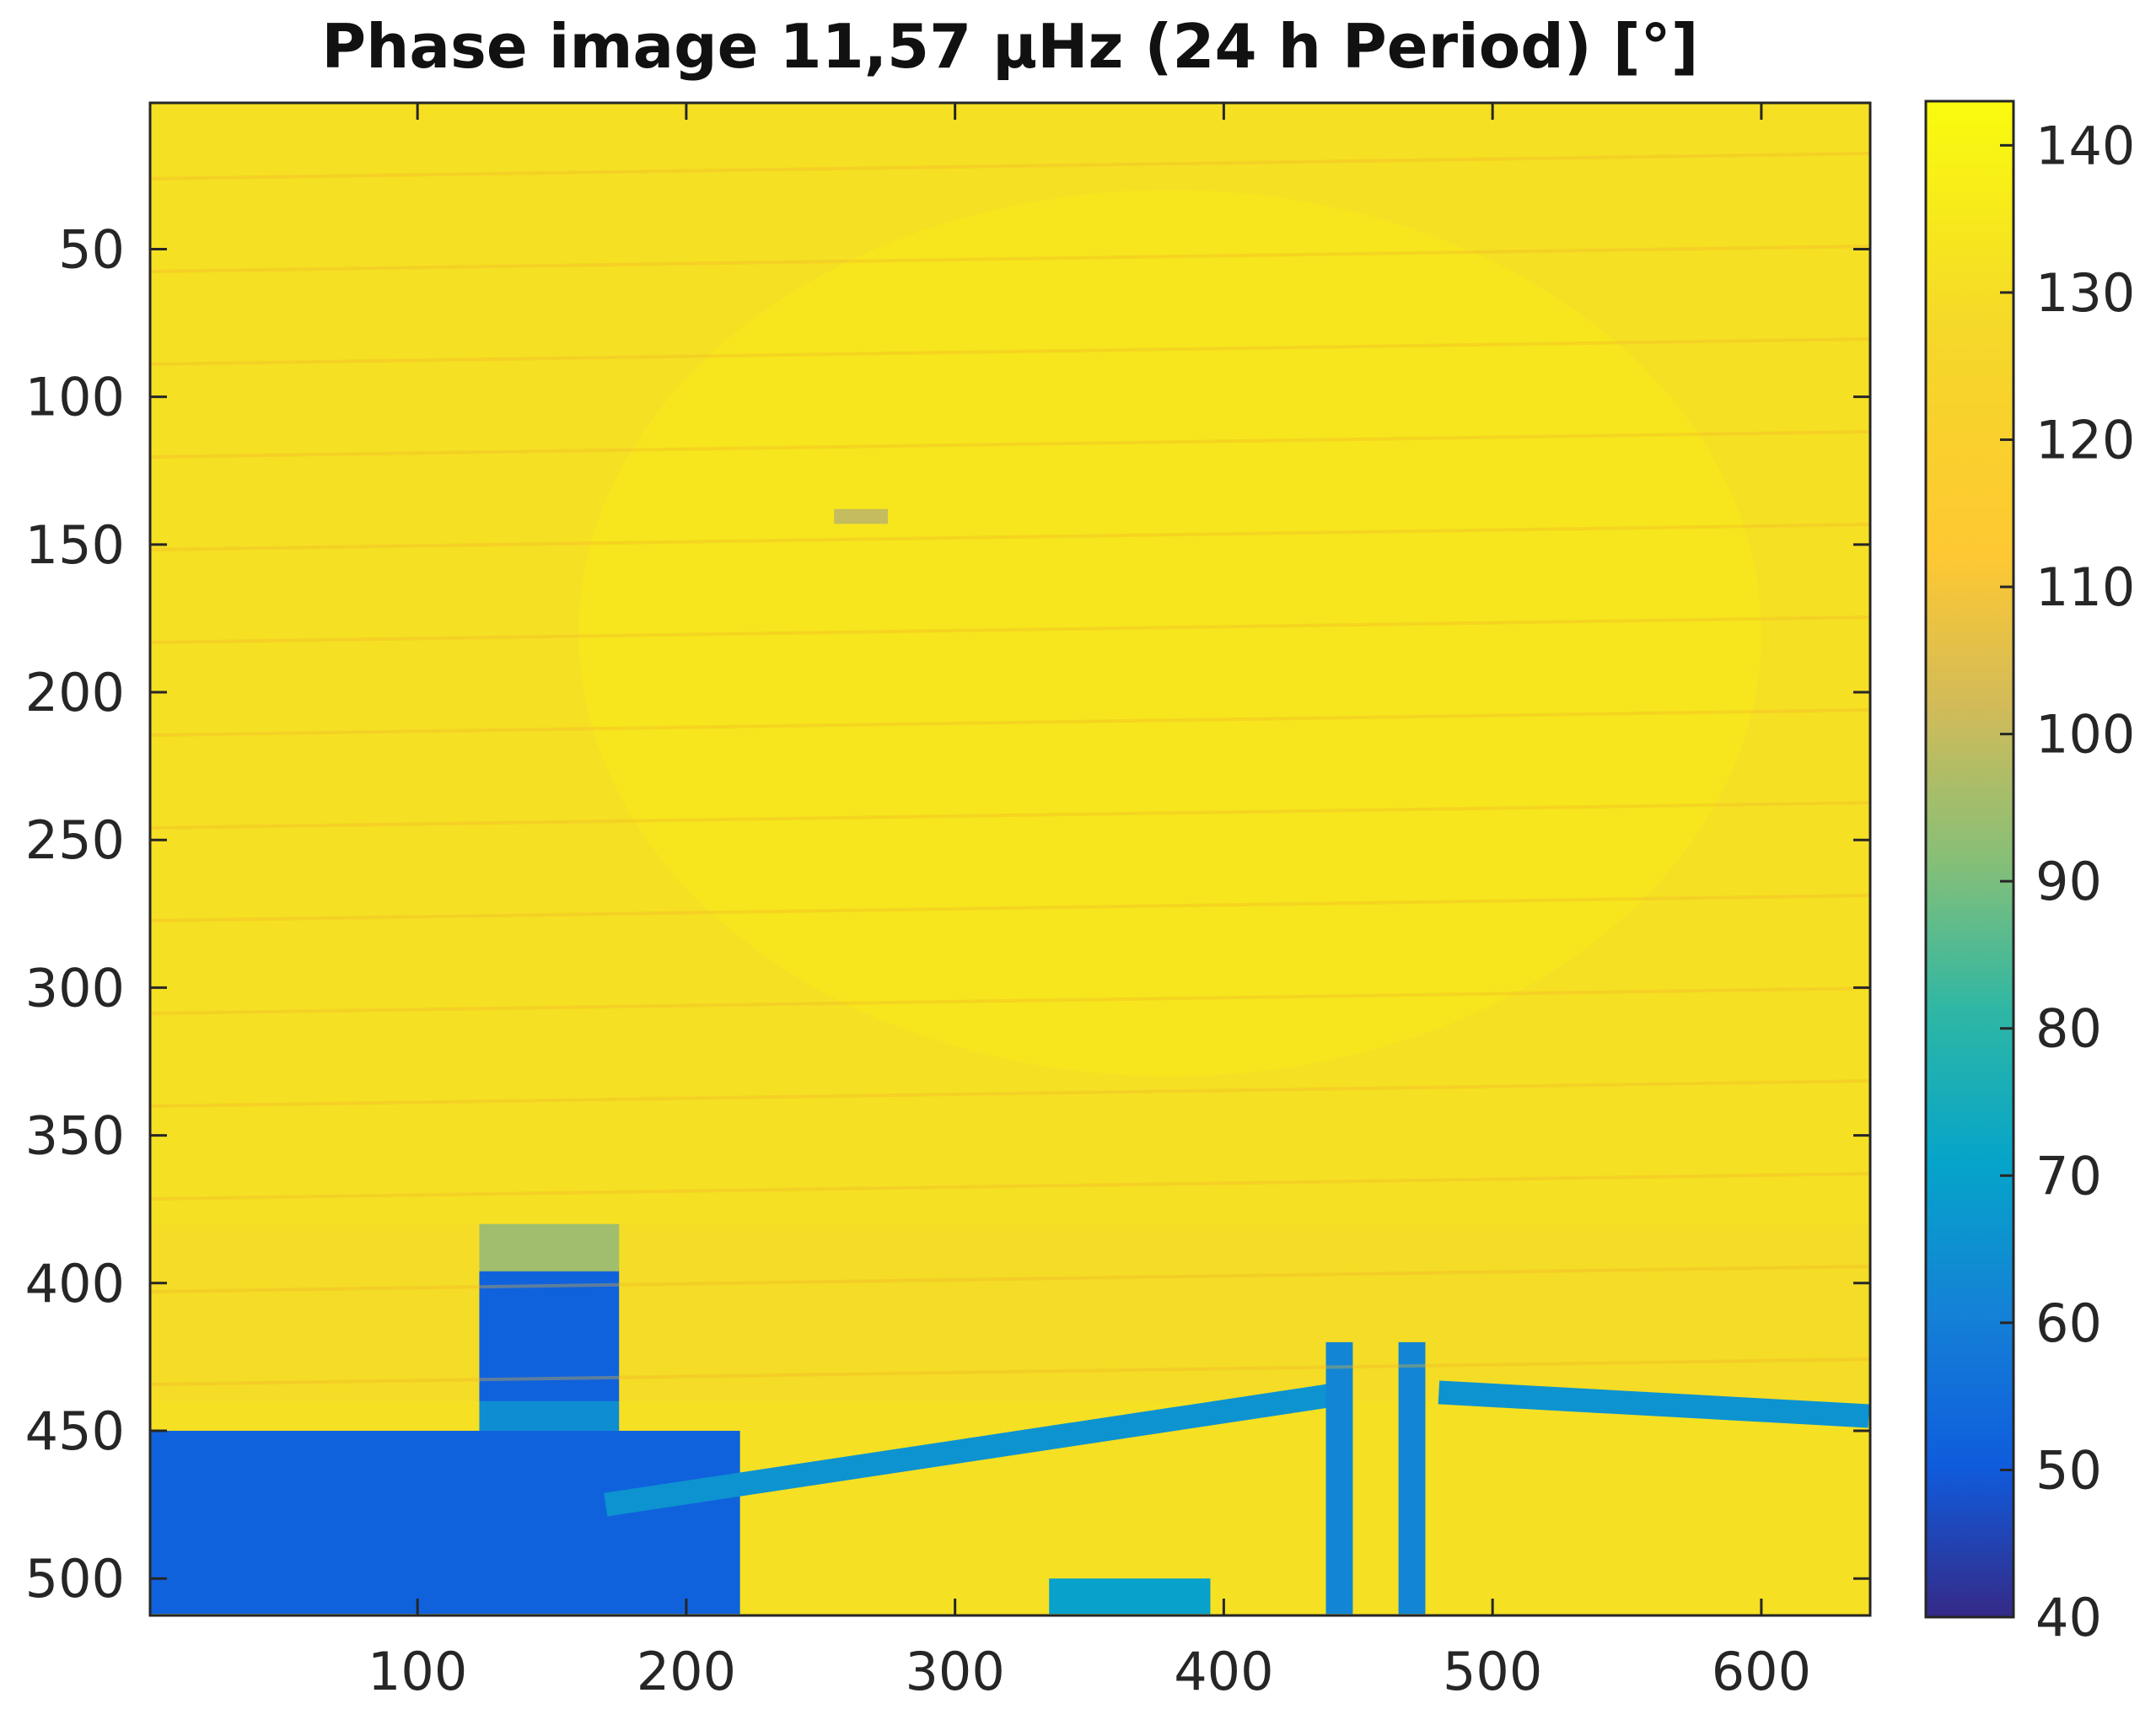 This screenshot has width=2156, height=1720. What do you see at coordinates (1654, 1404) in the screenshot?
I see `heatmap-region-right-diagonal-pipe` at bounding box center [1654, 1404].